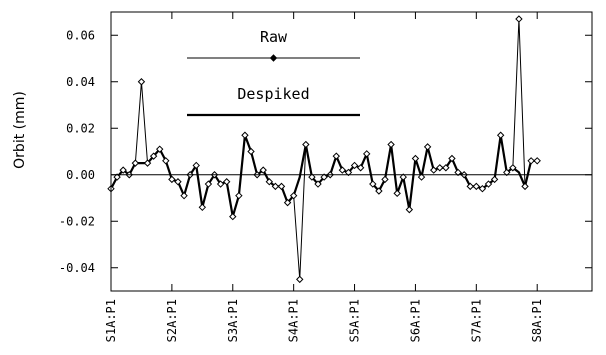 This screenshot has height=355, width=606. What do you see at coordinates (80, 128) in the screenshot?
I see `y-tick-label: 0.02` at bounding box center [80, 128].